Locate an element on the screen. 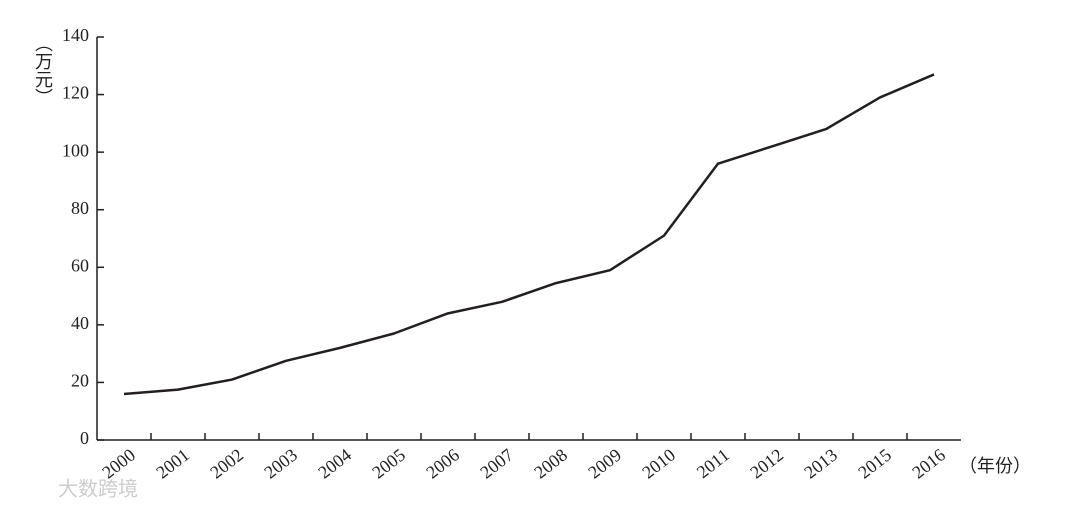  y-tick-label: 120 is located at coordinates (75, 93).